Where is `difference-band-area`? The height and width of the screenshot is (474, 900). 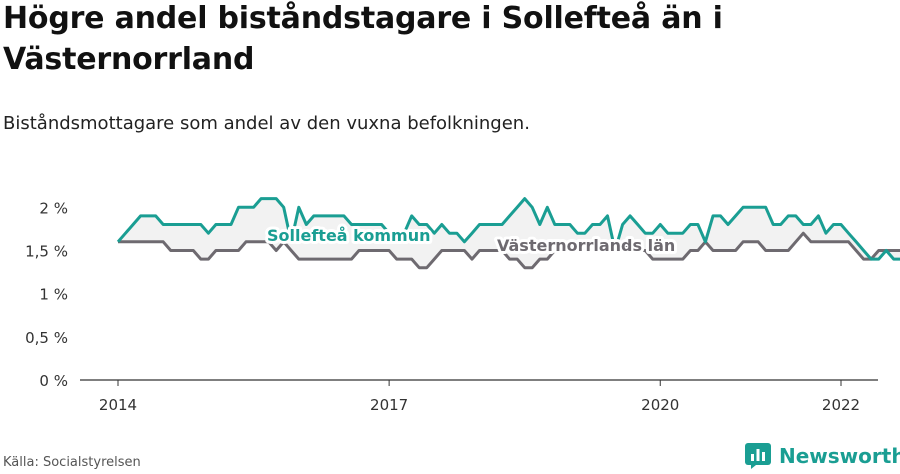 difference-band-area is located at coordinates (509, 233).